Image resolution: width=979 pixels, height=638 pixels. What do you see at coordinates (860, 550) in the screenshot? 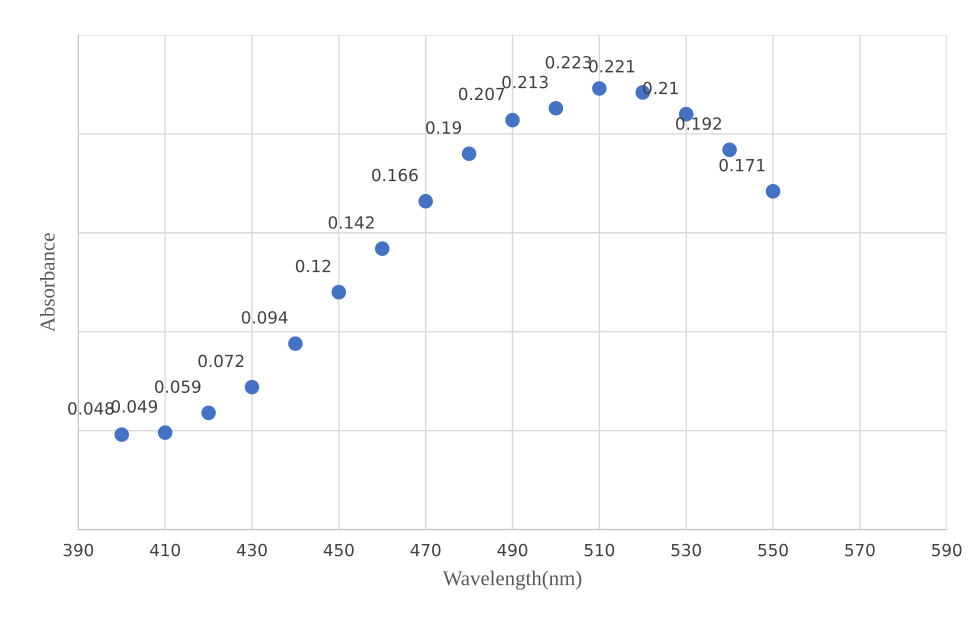
I see `x-tick-label: 570` at bounding box center [860, 550].